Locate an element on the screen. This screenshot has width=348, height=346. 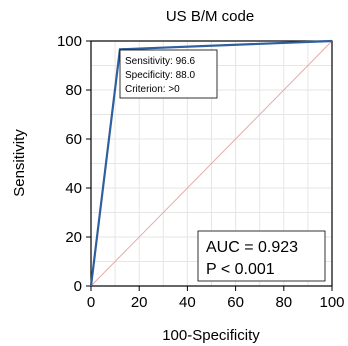
y-tick-label: 80 is located at coordinates (73, 90).